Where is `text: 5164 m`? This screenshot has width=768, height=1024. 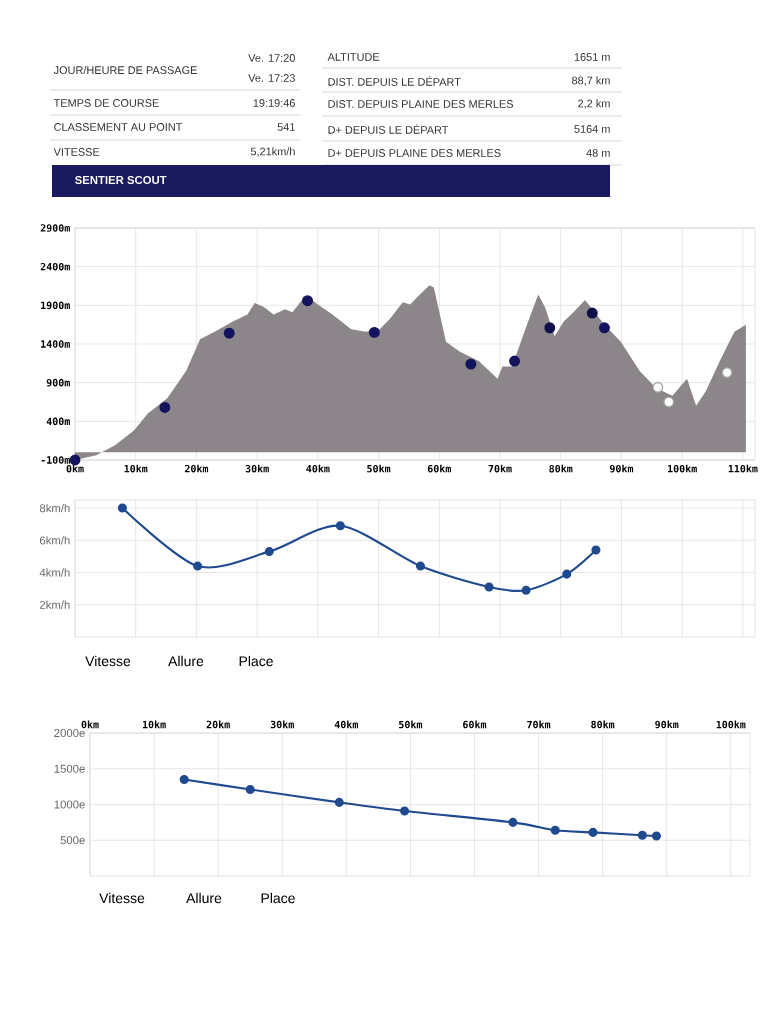 text: 5164 m is located at coordinates (592, 129).